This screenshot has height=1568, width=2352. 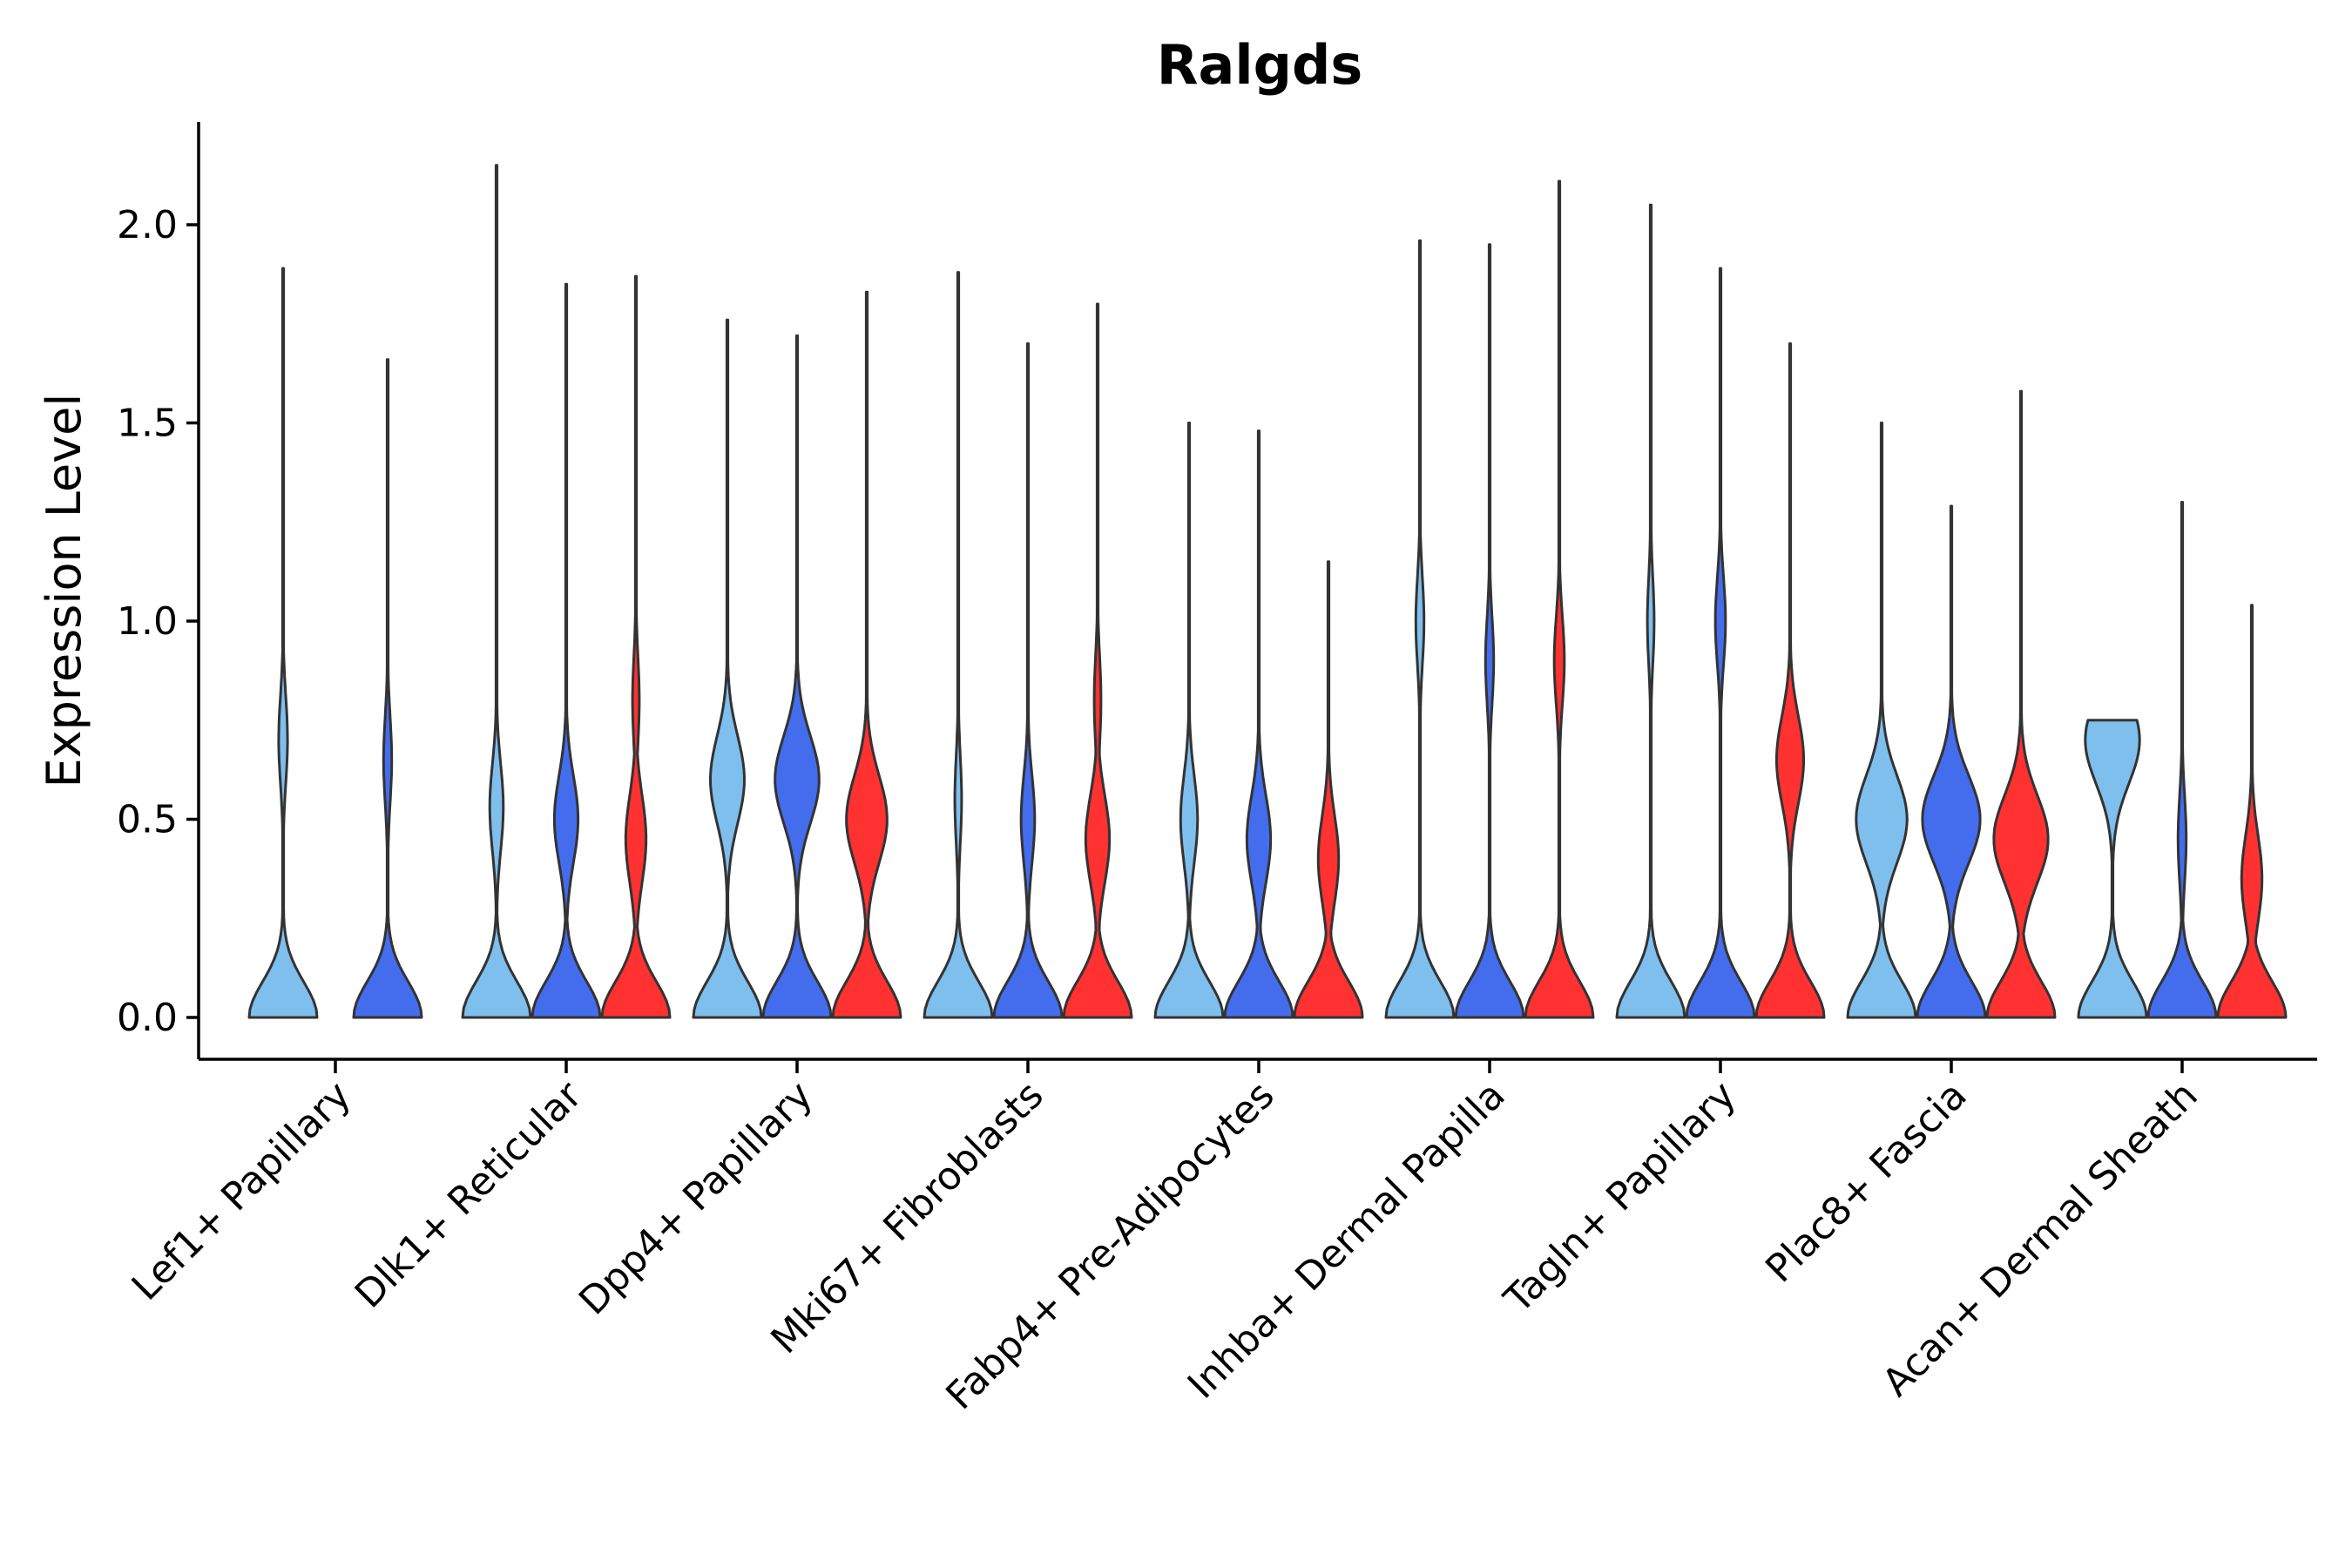 What do you see at coordinates (147, 1018) in the screenshot?
I see `y-tick-label: 0.0` at bounding box center [147, 1018].